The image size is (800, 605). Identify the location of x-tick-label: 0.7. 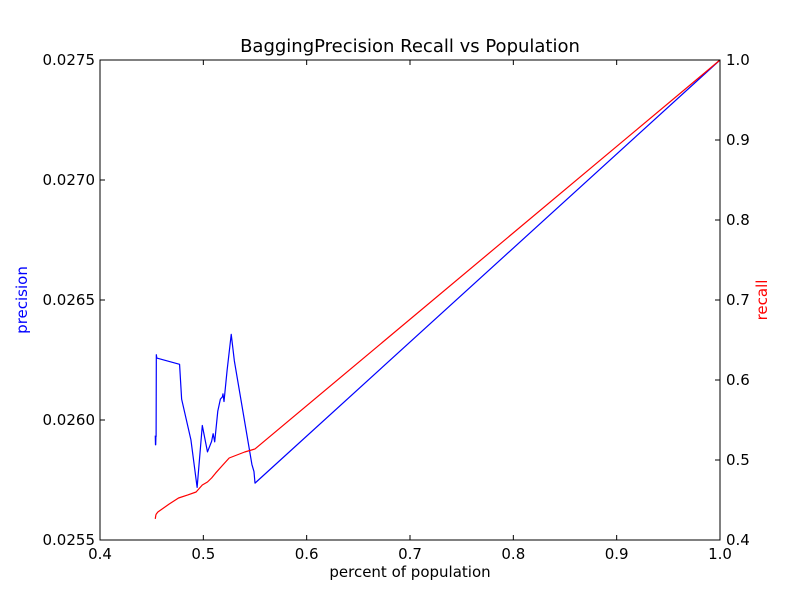
(410, 554).